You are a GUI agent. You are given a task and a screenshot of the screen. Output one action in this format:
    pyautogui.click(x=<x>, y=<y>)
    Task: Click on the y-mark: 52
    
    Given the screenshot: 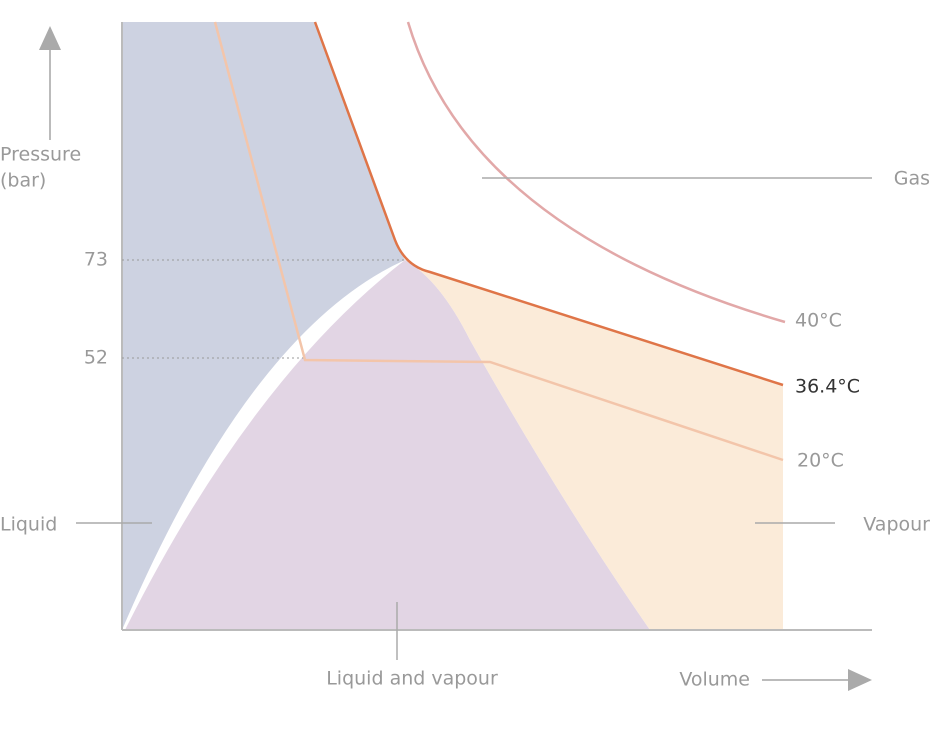 What is the action you would take?
    pyautogui.click(x=96, y=358)
    